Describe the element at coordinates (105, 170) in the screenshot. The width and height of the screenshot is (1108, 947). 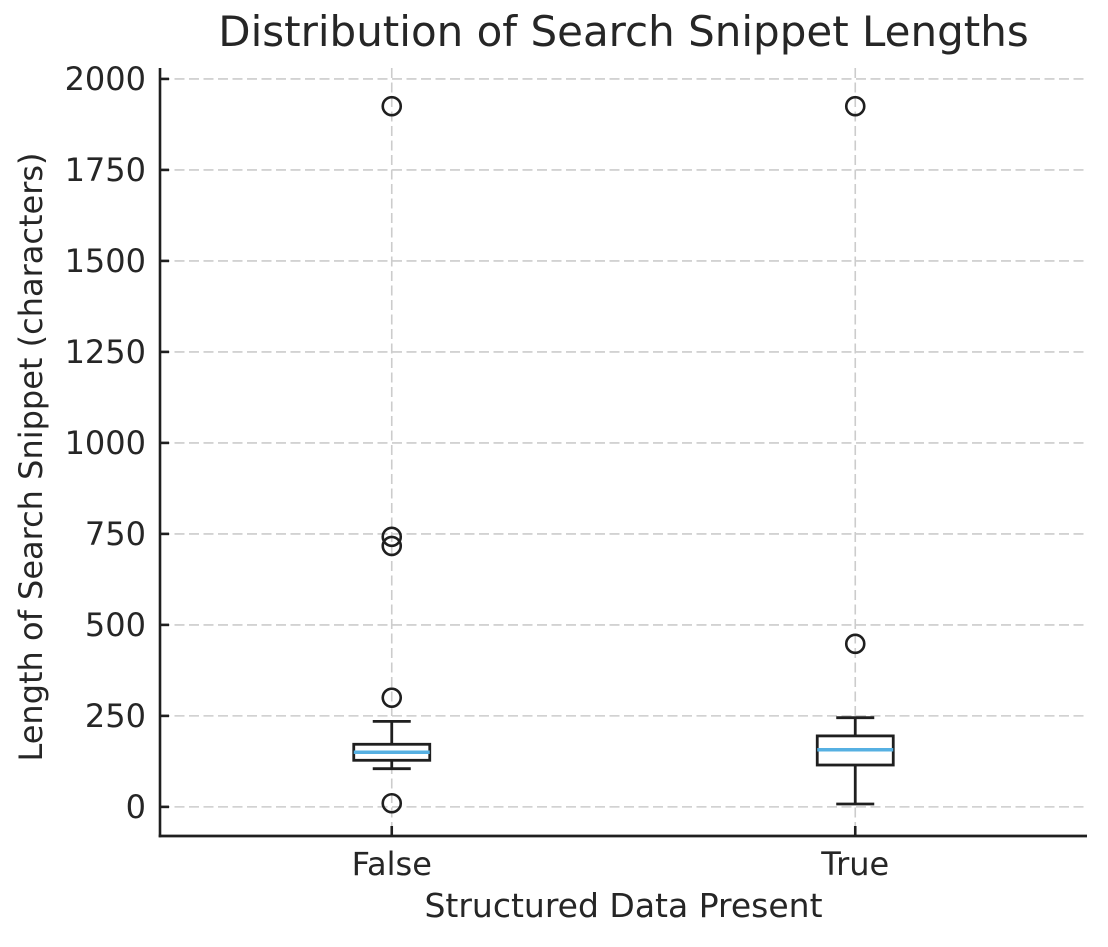
I see `y-tick-label: 1750` at that location.